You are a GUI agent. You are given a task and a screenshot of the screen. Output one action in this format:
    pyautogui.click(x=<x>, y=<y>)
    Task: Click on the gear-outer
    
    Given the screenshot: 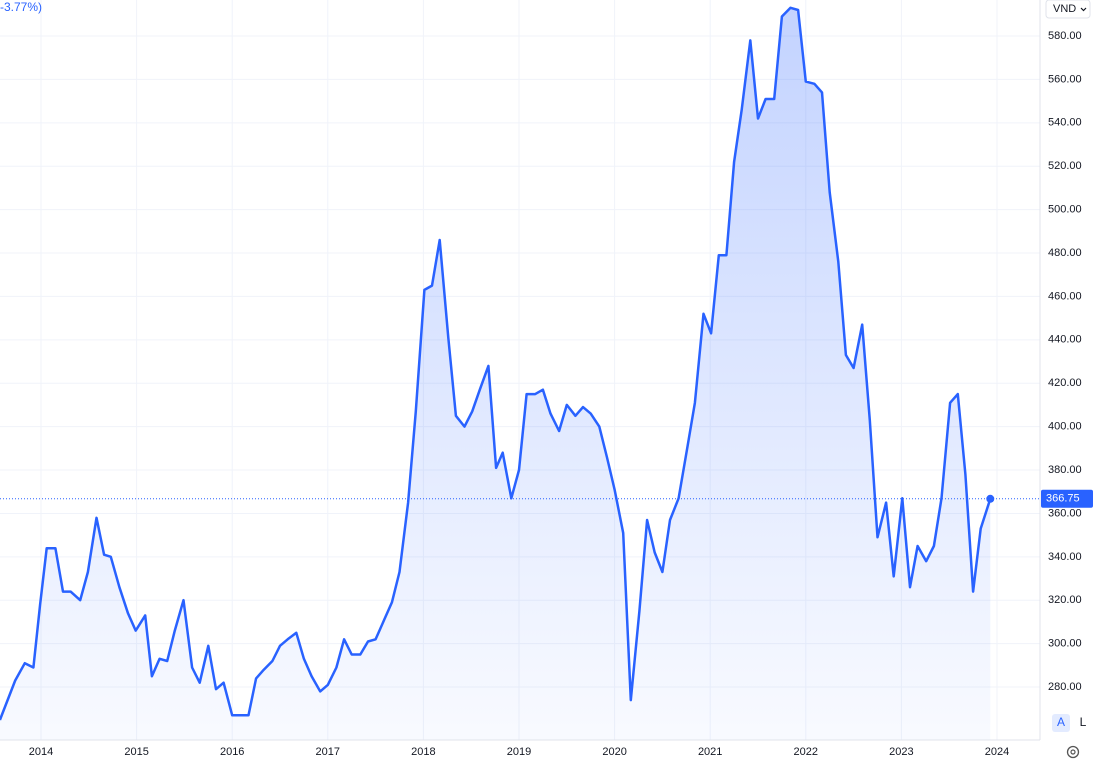 What is the action you would take?
    pyautogui.click(x=1073, y=752)
    